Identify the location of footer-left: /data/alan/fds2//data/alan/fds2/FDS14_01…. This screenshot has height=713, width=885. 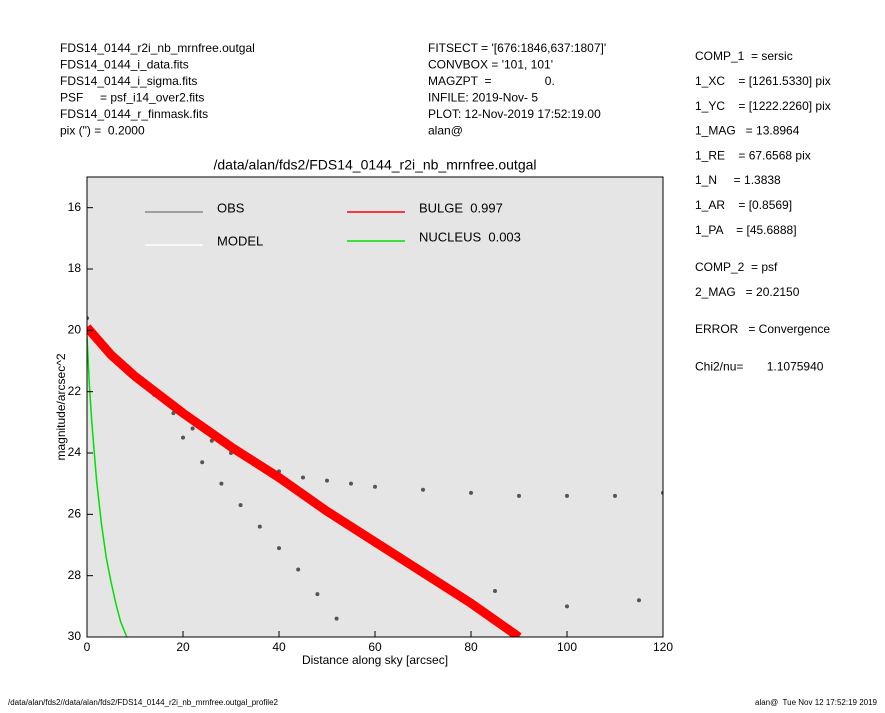
(143, 702).